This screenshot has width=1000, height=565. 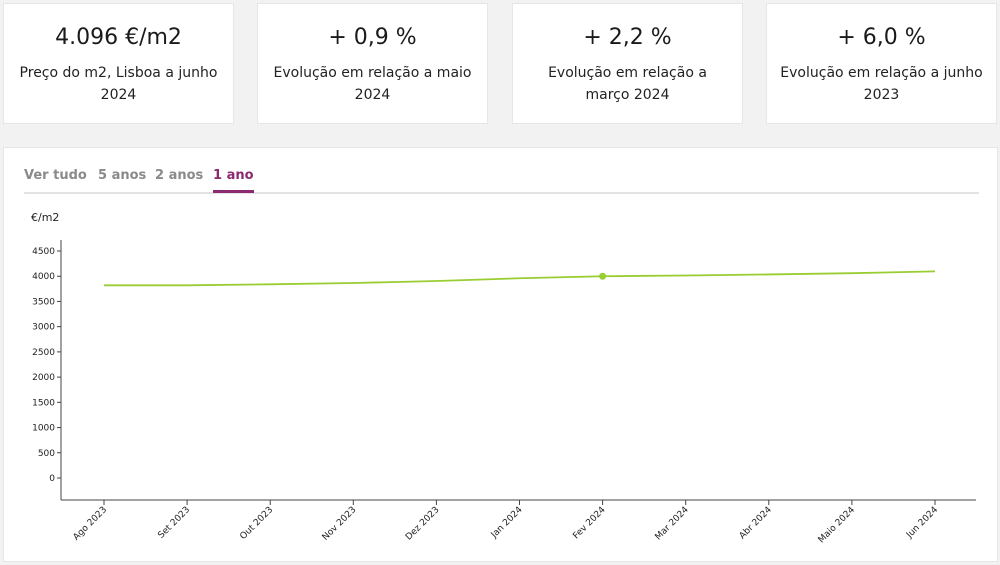 I want to click on yearly-change-card: + 6,0 % Evolução em relação a junho 2023, so click(x=881, y=63).